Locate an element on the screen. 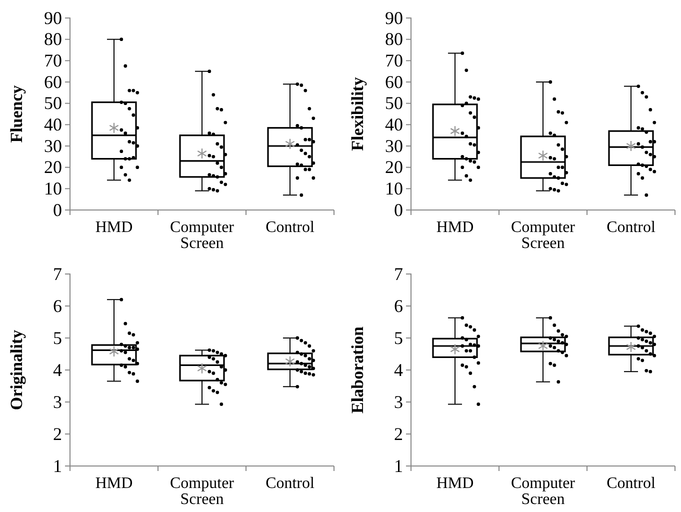 The height and width of the screenshot is (512, 681). y-axis-title: Flexibility is located at coordinates (357, 113).